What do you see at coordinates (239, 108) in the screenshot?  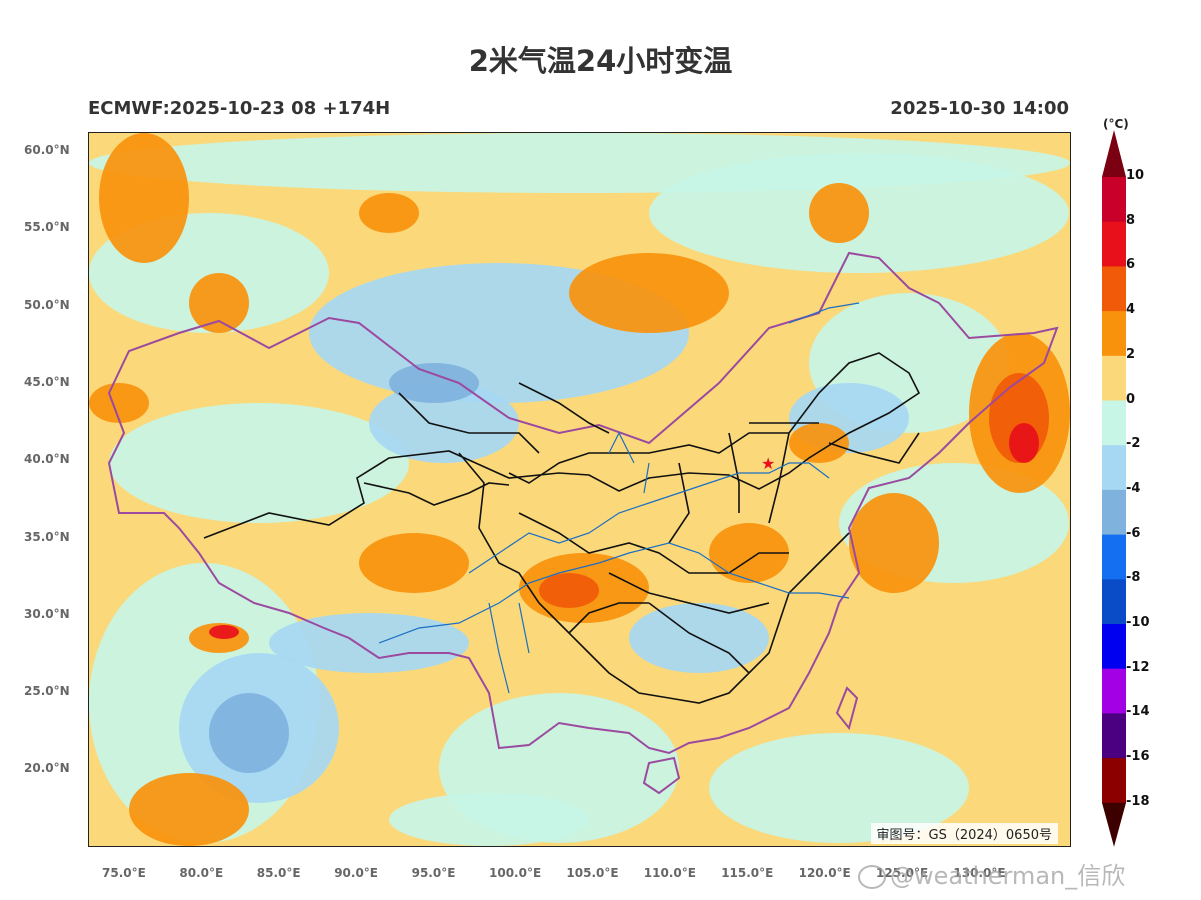 I see `model-run-info: ECMWF:2025-10-23 08 +174H` at bounding box center [239, 108].